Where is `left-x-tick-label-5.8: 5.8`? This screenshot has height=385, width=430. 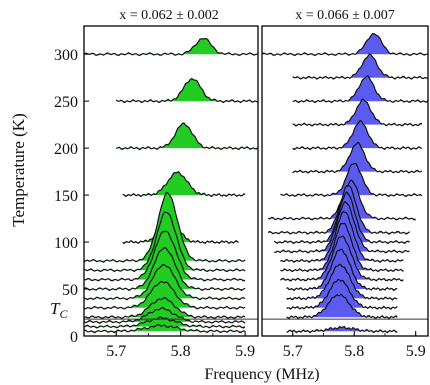 left-x-tick-label-5.8: 5.8 is located at coordinates (181, 351).